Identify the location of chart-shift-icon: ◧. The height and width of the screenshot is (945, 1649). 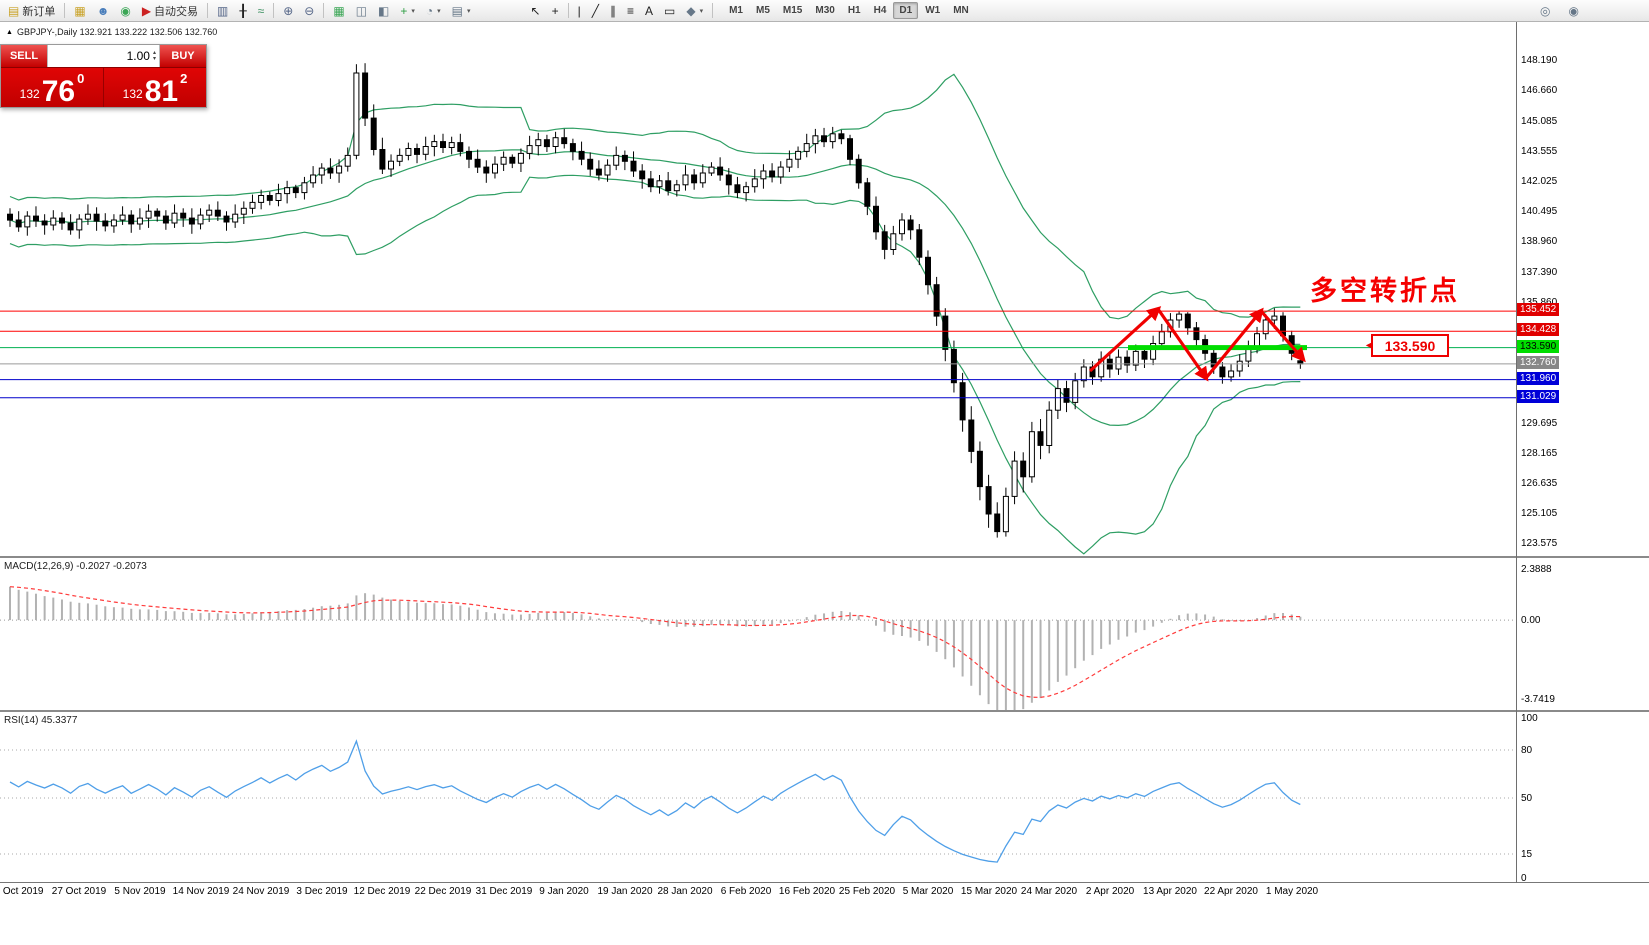
(384, 10).